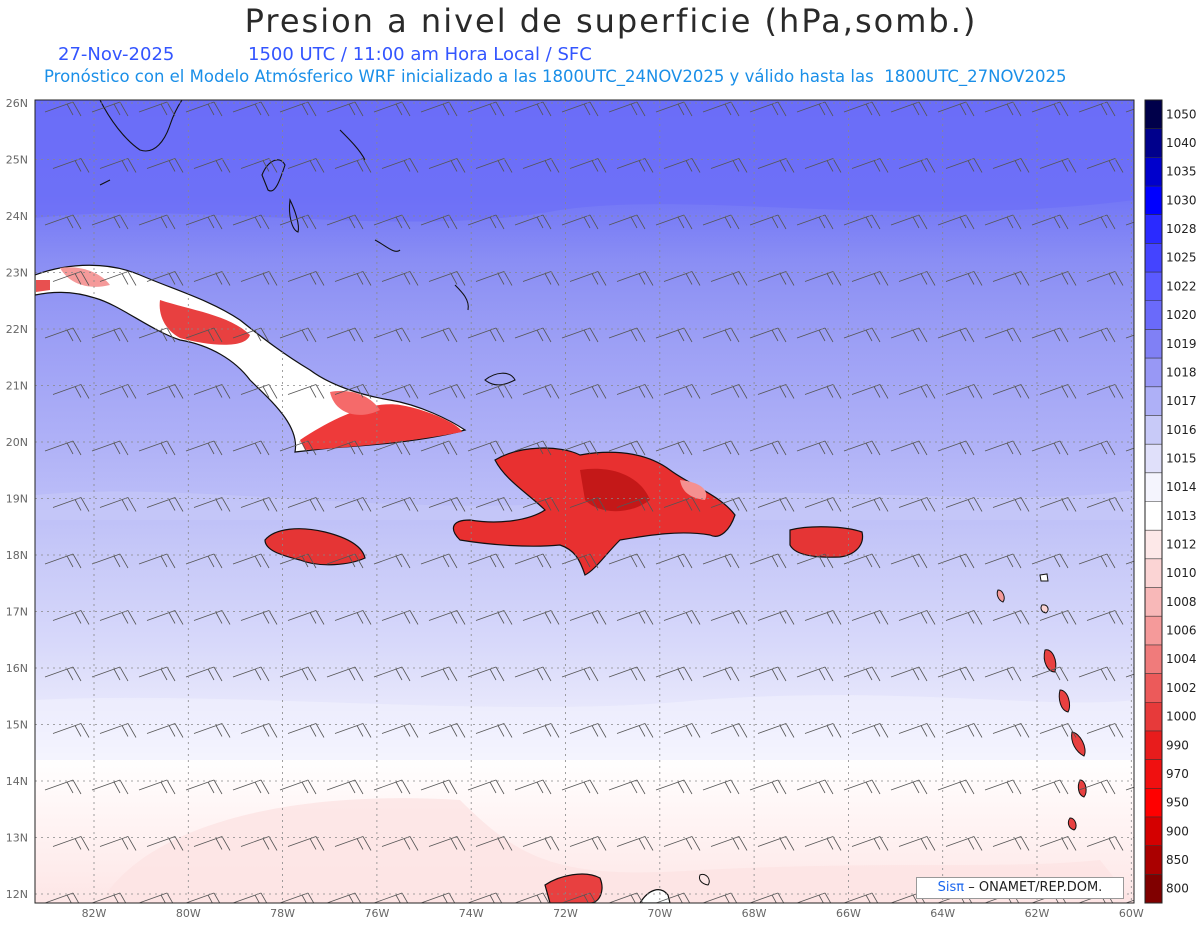  Describe the element at coordinates (1181, 516) in the screenshot. I see `colorbar-label: 1013` at that location.